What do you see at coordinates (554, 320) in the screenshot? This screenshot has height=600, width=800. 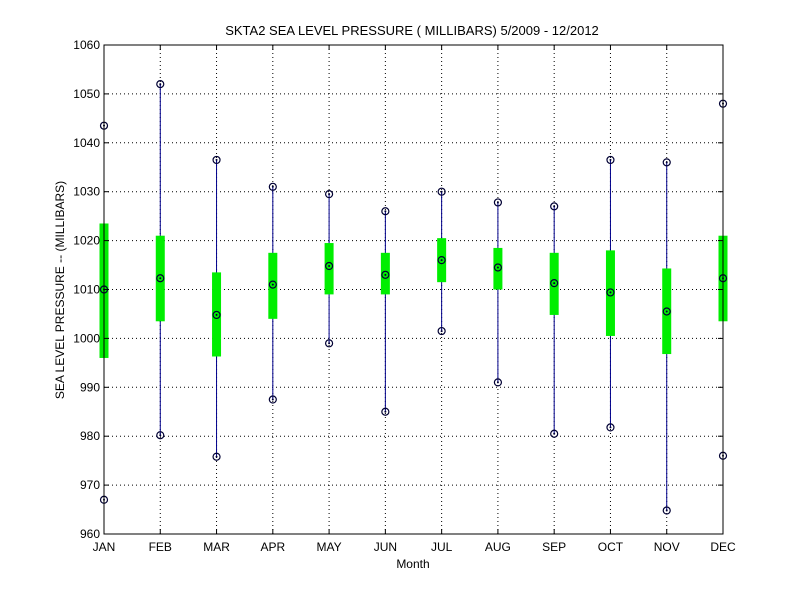 I see `month-group-sep` at bounding box center [554, 320].